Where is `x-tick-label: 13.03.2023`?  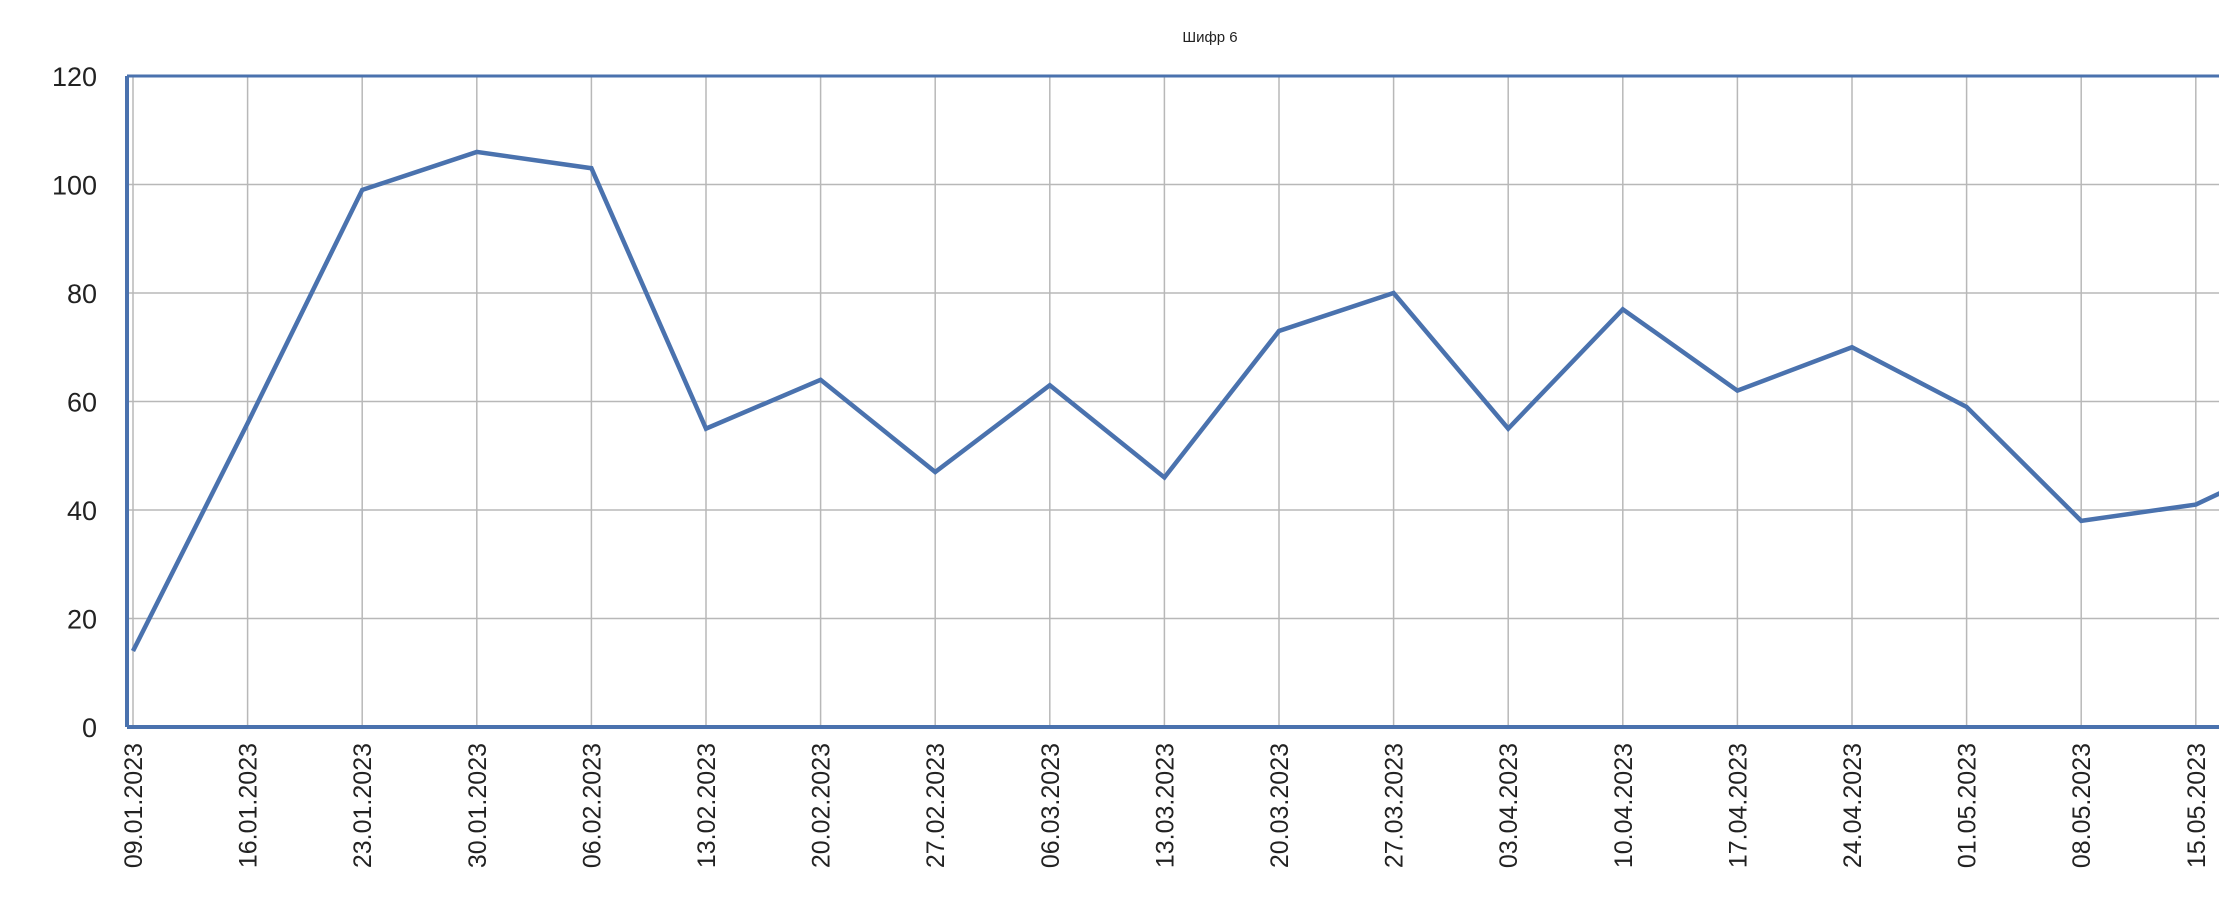
x-tick-label: 13.03.2023 is located at coordinates (1165, 805).